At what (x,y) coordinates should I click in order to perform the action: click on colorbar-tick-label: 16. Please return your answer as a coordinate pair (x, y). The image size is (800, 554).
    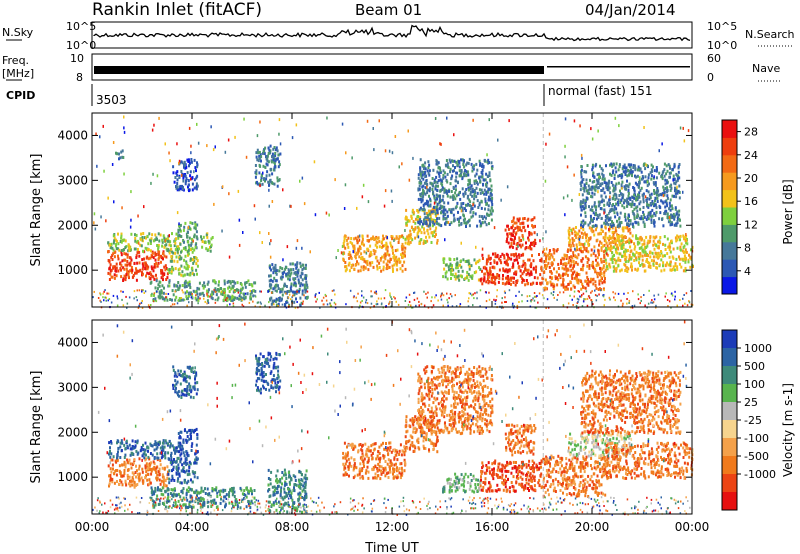
    Looking at the image, I should click on (751, 201).